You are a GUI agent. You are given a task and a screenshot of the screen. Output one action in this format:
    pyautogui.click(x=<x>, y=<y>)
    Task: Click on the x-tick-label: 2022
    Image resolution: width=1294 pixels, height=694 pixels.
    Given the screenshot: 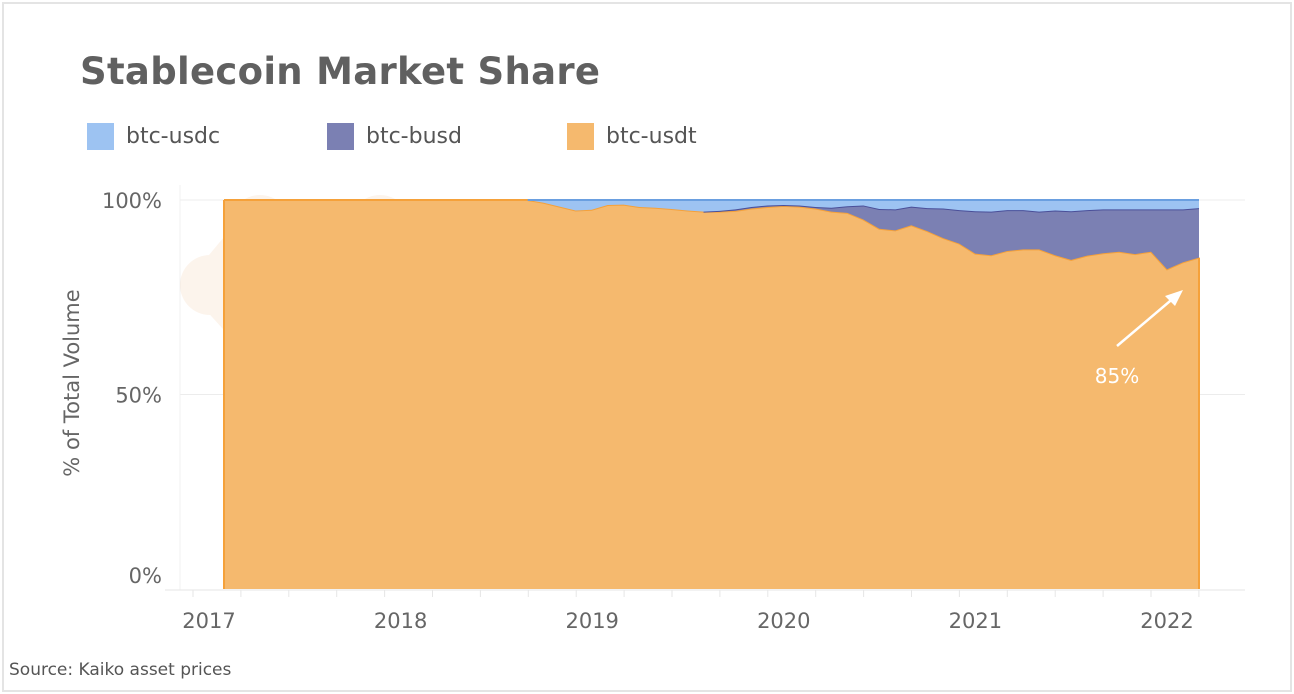 What is the action you would take?
    pyautogui.click(x=1166, y=621)
    